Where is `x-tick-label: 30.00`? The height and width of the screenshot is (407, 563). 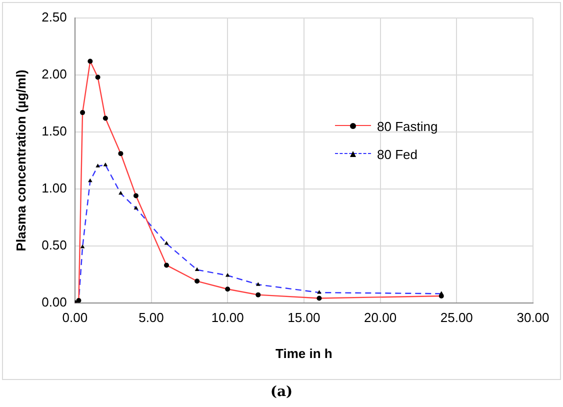 x-tick-label: 30.00 is located at coordinates (533, 318).